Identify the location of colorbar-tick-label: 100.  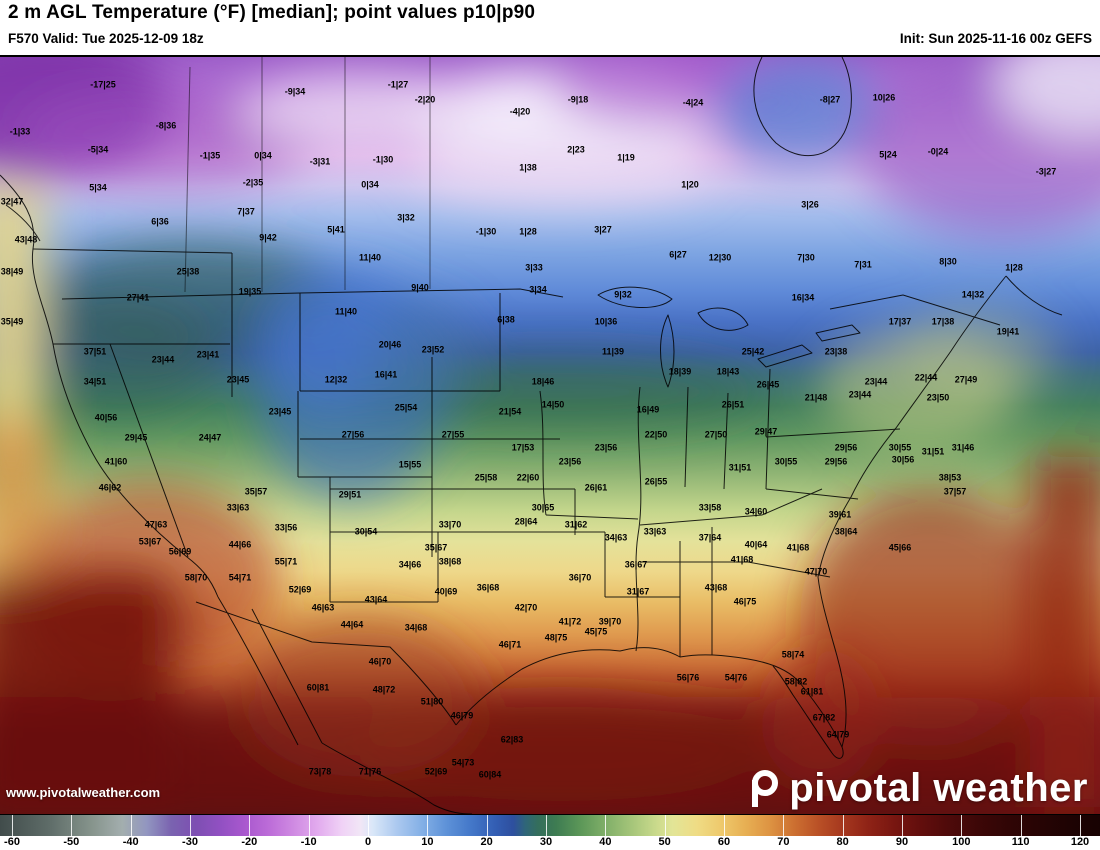
(961, 842).